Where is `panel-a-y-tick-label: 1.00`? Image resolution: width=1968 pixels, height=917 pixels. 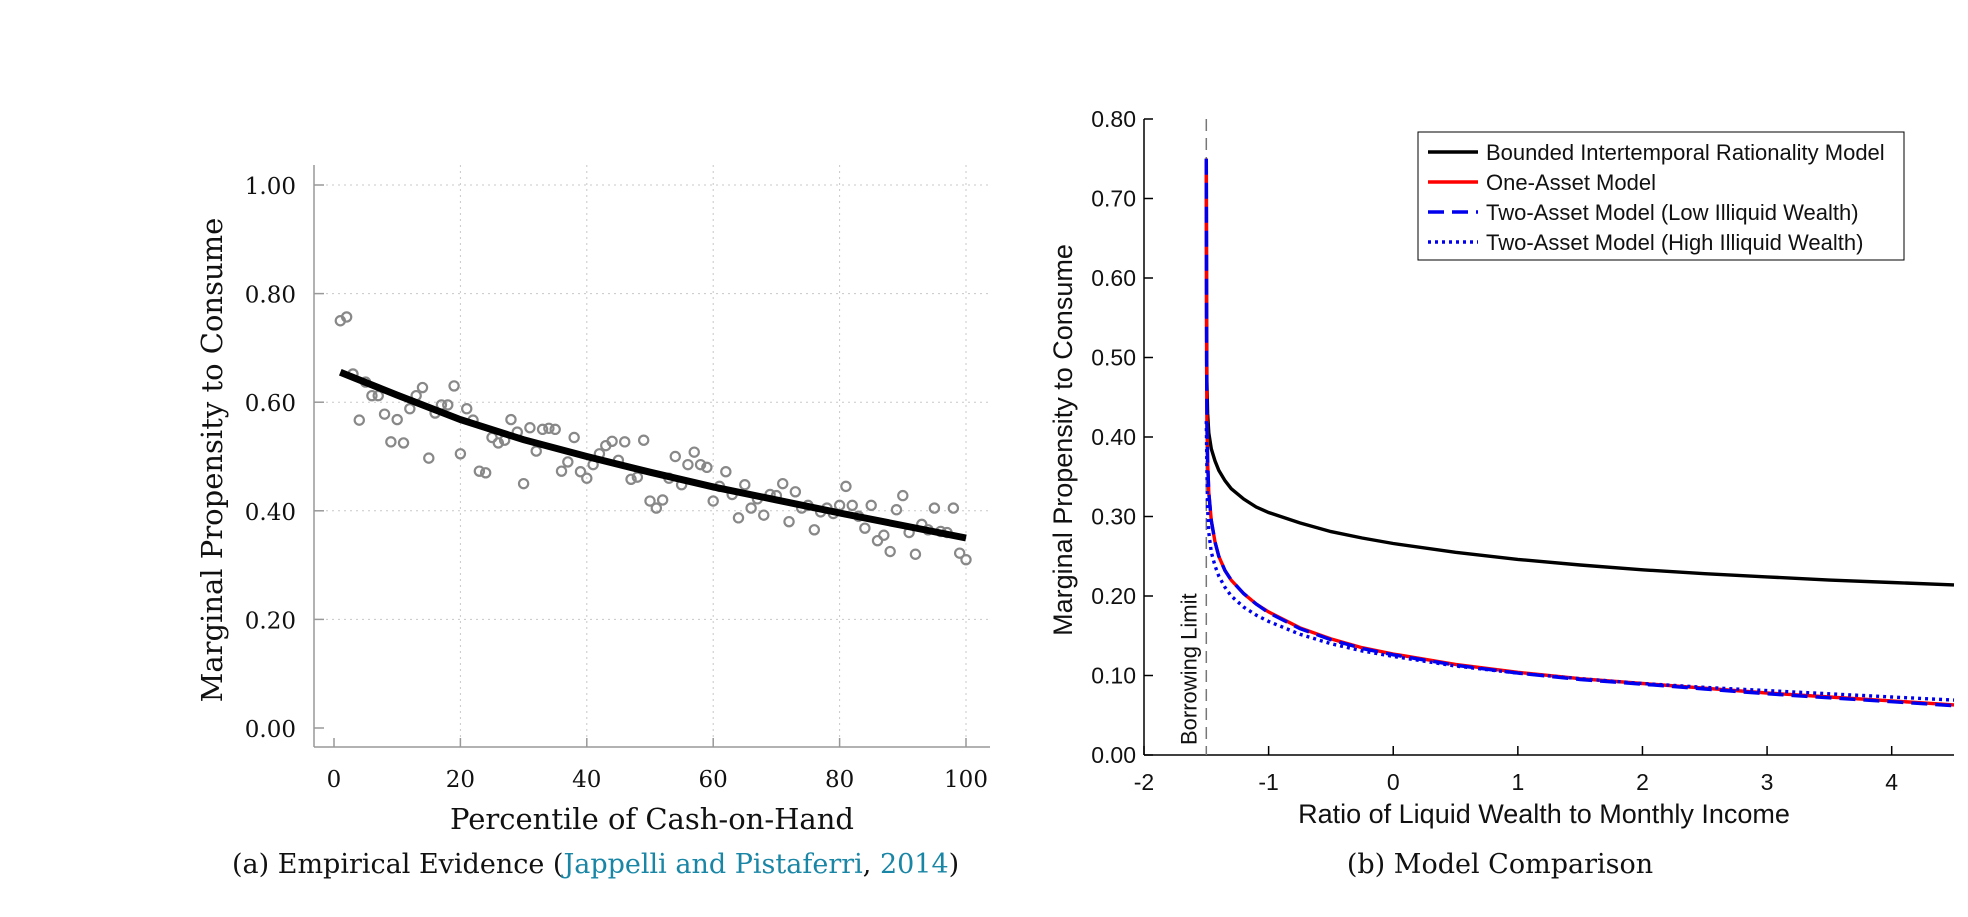 panel-a-y-tick-label: 1.00 is located at coordinates (270, 187).